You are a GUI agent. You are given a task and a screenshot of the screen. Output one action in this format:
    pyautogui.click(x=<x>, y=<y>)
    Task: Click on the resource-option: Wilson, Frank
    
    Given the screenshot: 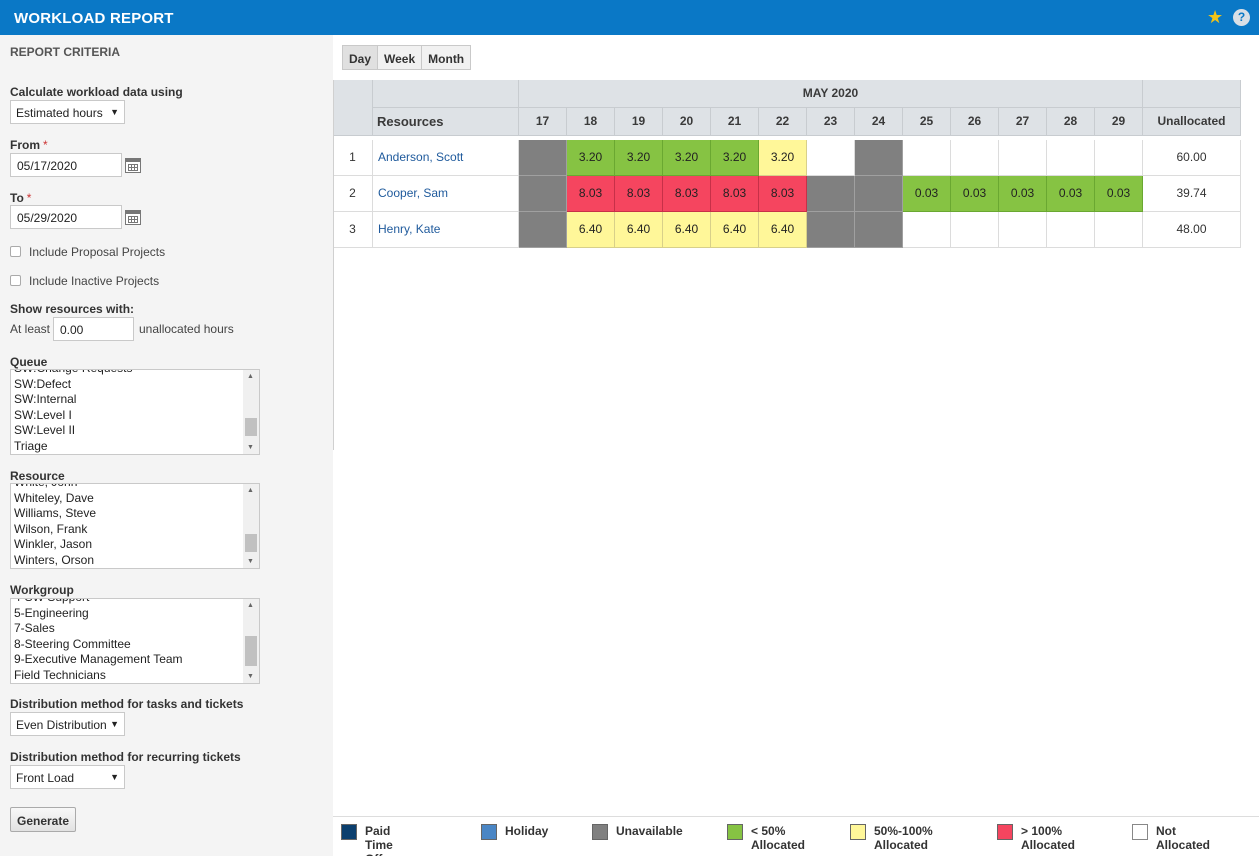 What is the action you would take?
    pyautogui.click(x=51, y=528)
    